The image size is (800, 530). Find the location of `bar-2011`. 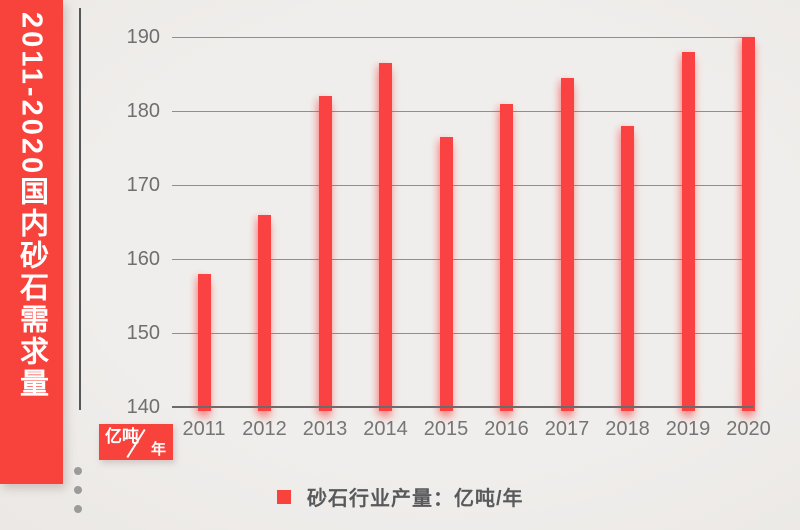

bar-2011 is located at coordinates (204, 342).